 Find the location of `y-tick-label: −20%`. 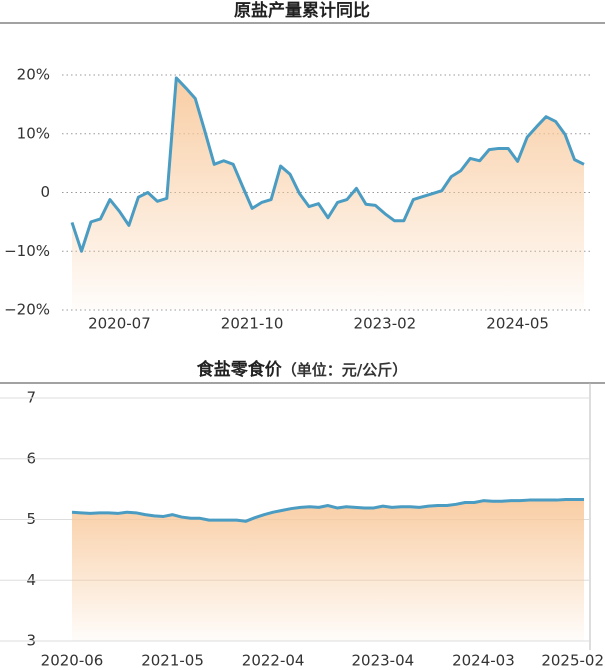

y-tick-label: −20% is located at coordinates (27, 310).